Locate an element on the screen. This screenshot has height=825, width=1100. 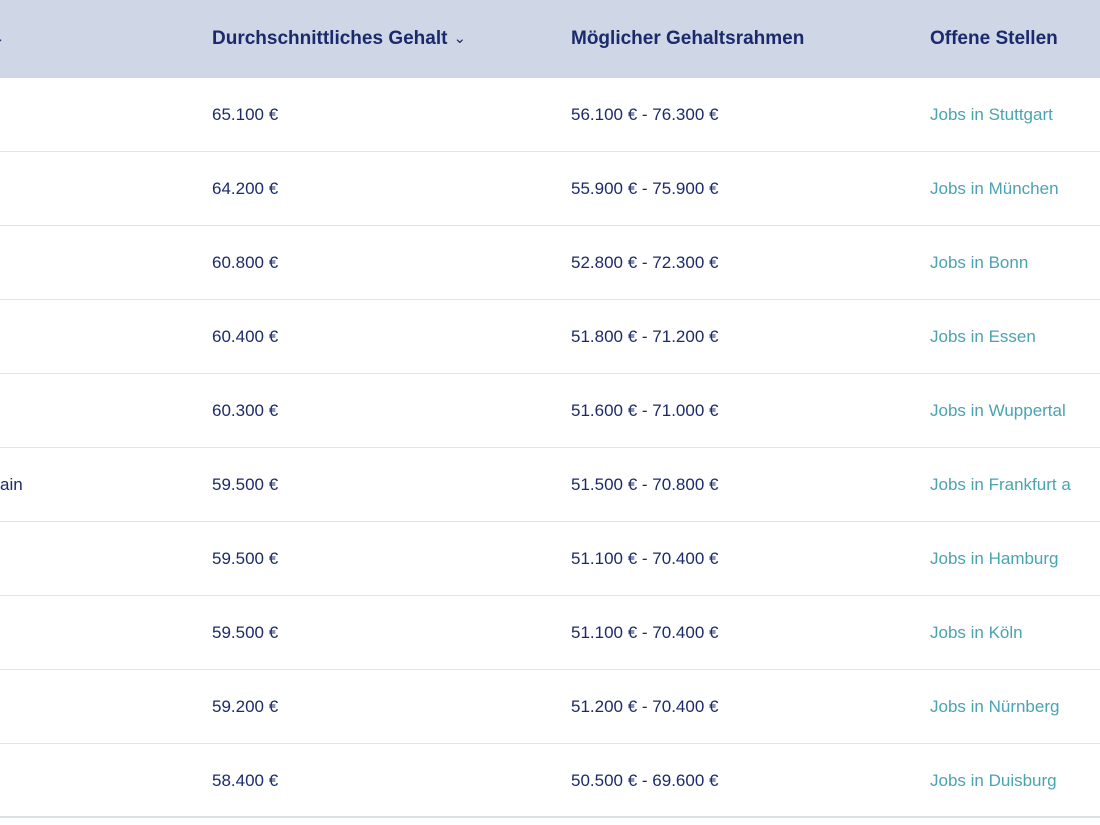
salary-range: 51.200 € - 70.400 € is located at coordinates (645, 706).